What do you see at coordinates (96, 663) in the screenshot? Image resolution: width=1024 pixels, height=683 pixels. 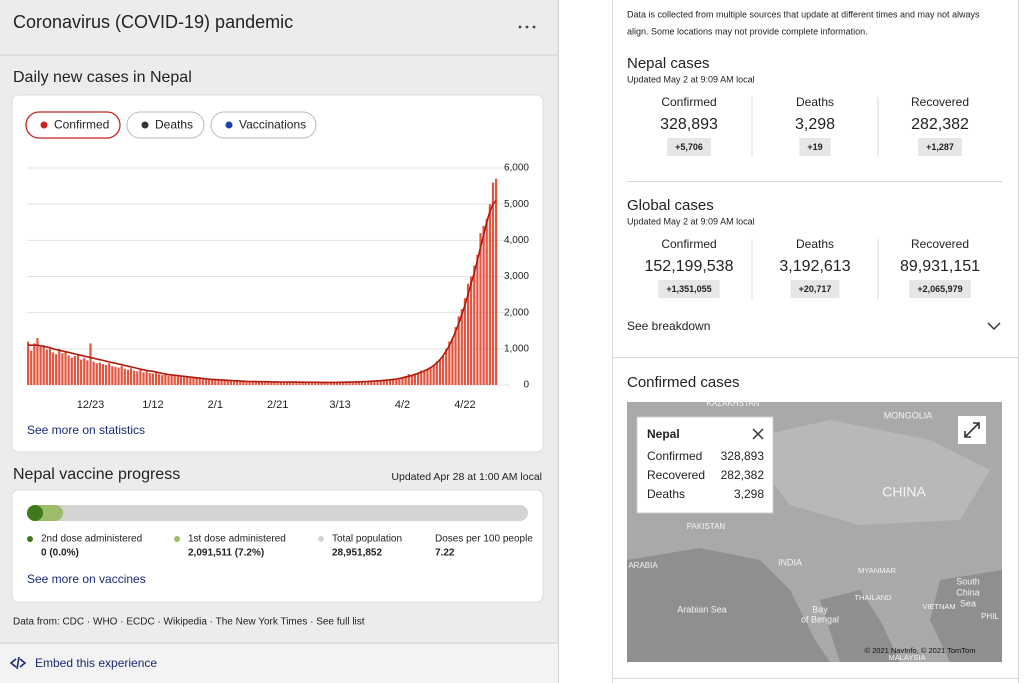 I see `embed-link: Embed this experience` at bounding box center [96, 663].